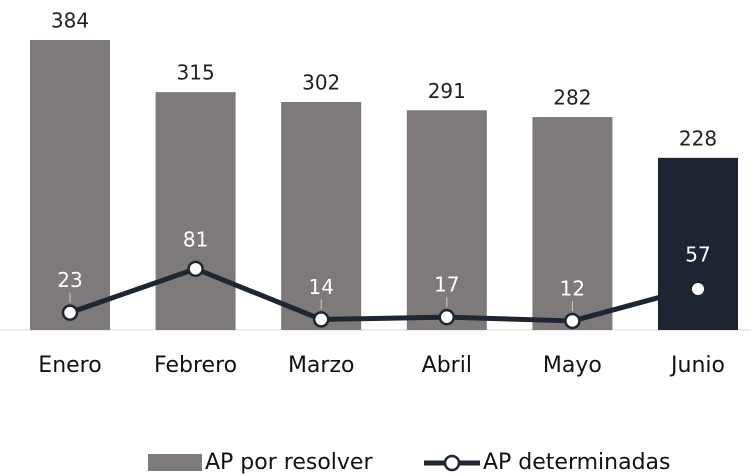 This screenshot has width=751, height=476. Describe the element at coordinates (384, 295) in the screenshot. I see `line` at that location.